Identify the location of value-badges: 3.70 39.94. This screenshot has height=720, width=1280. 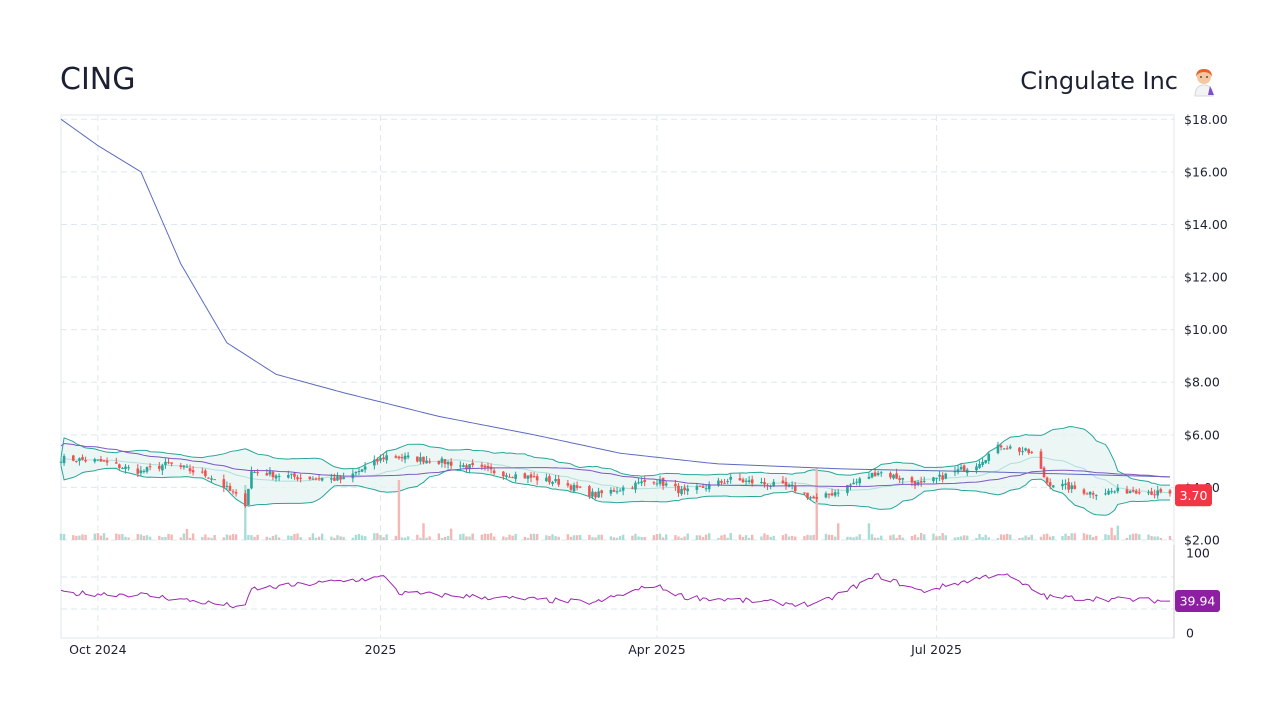
(1197, 548).